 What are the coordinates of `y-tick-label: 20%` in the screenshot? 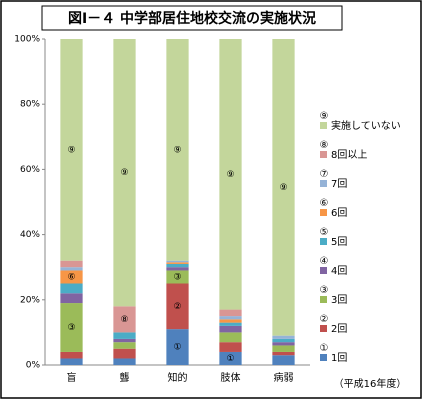 It's located at (30, 300).